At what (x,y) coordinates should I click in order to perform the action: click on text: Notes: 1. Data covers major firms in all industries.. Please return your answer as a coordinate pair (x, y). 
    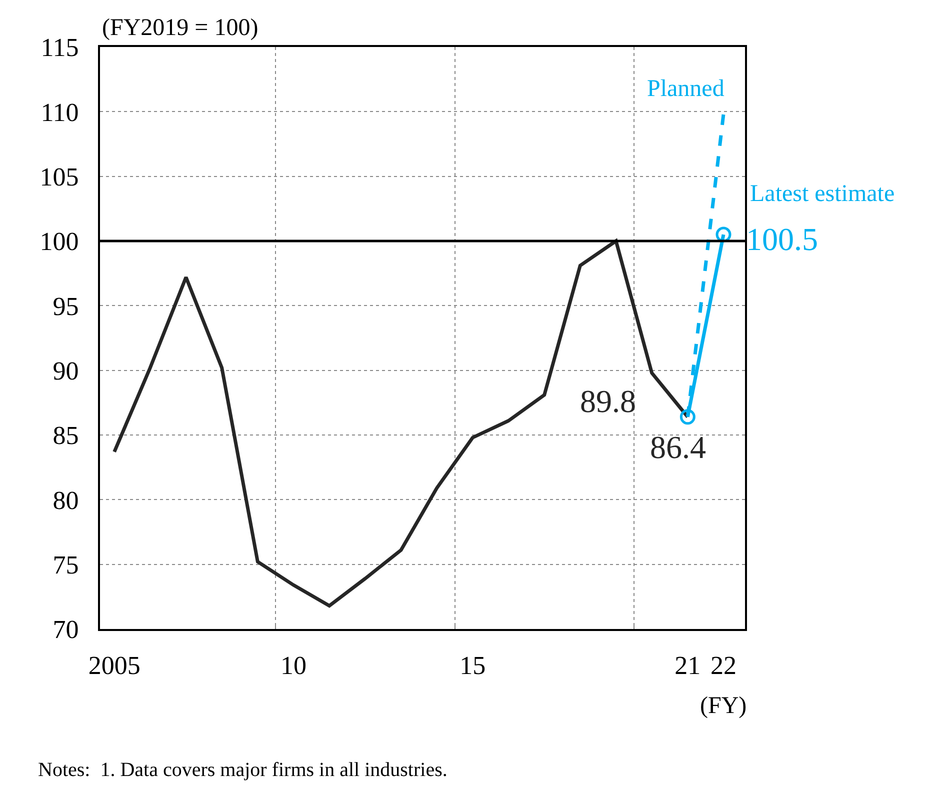
    Looking at the image, I should click on (243, 770).